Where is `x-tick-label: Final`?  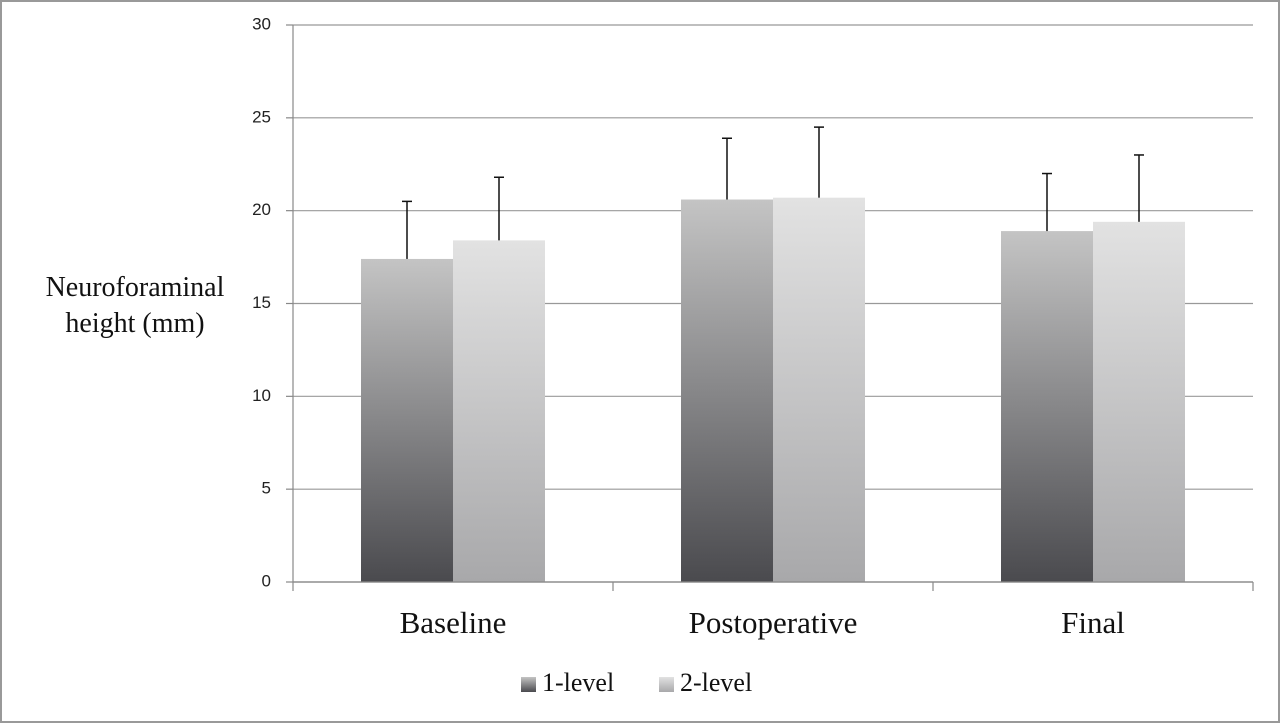
x-tick-label: Final is located at coordinates (1093, 622).